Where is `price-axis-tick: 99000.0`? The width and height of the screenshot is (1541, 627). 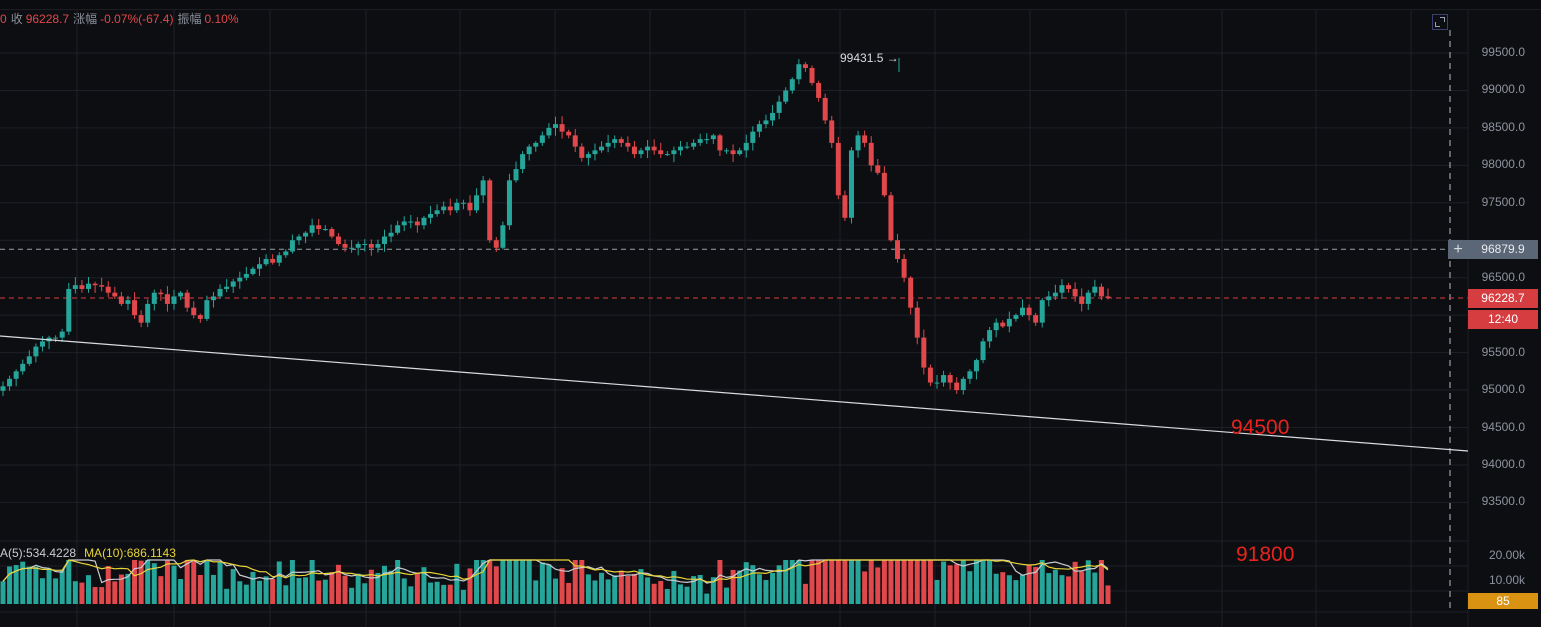
price-axis-tick: 99000.0 is located at coordinates (1503, 89).